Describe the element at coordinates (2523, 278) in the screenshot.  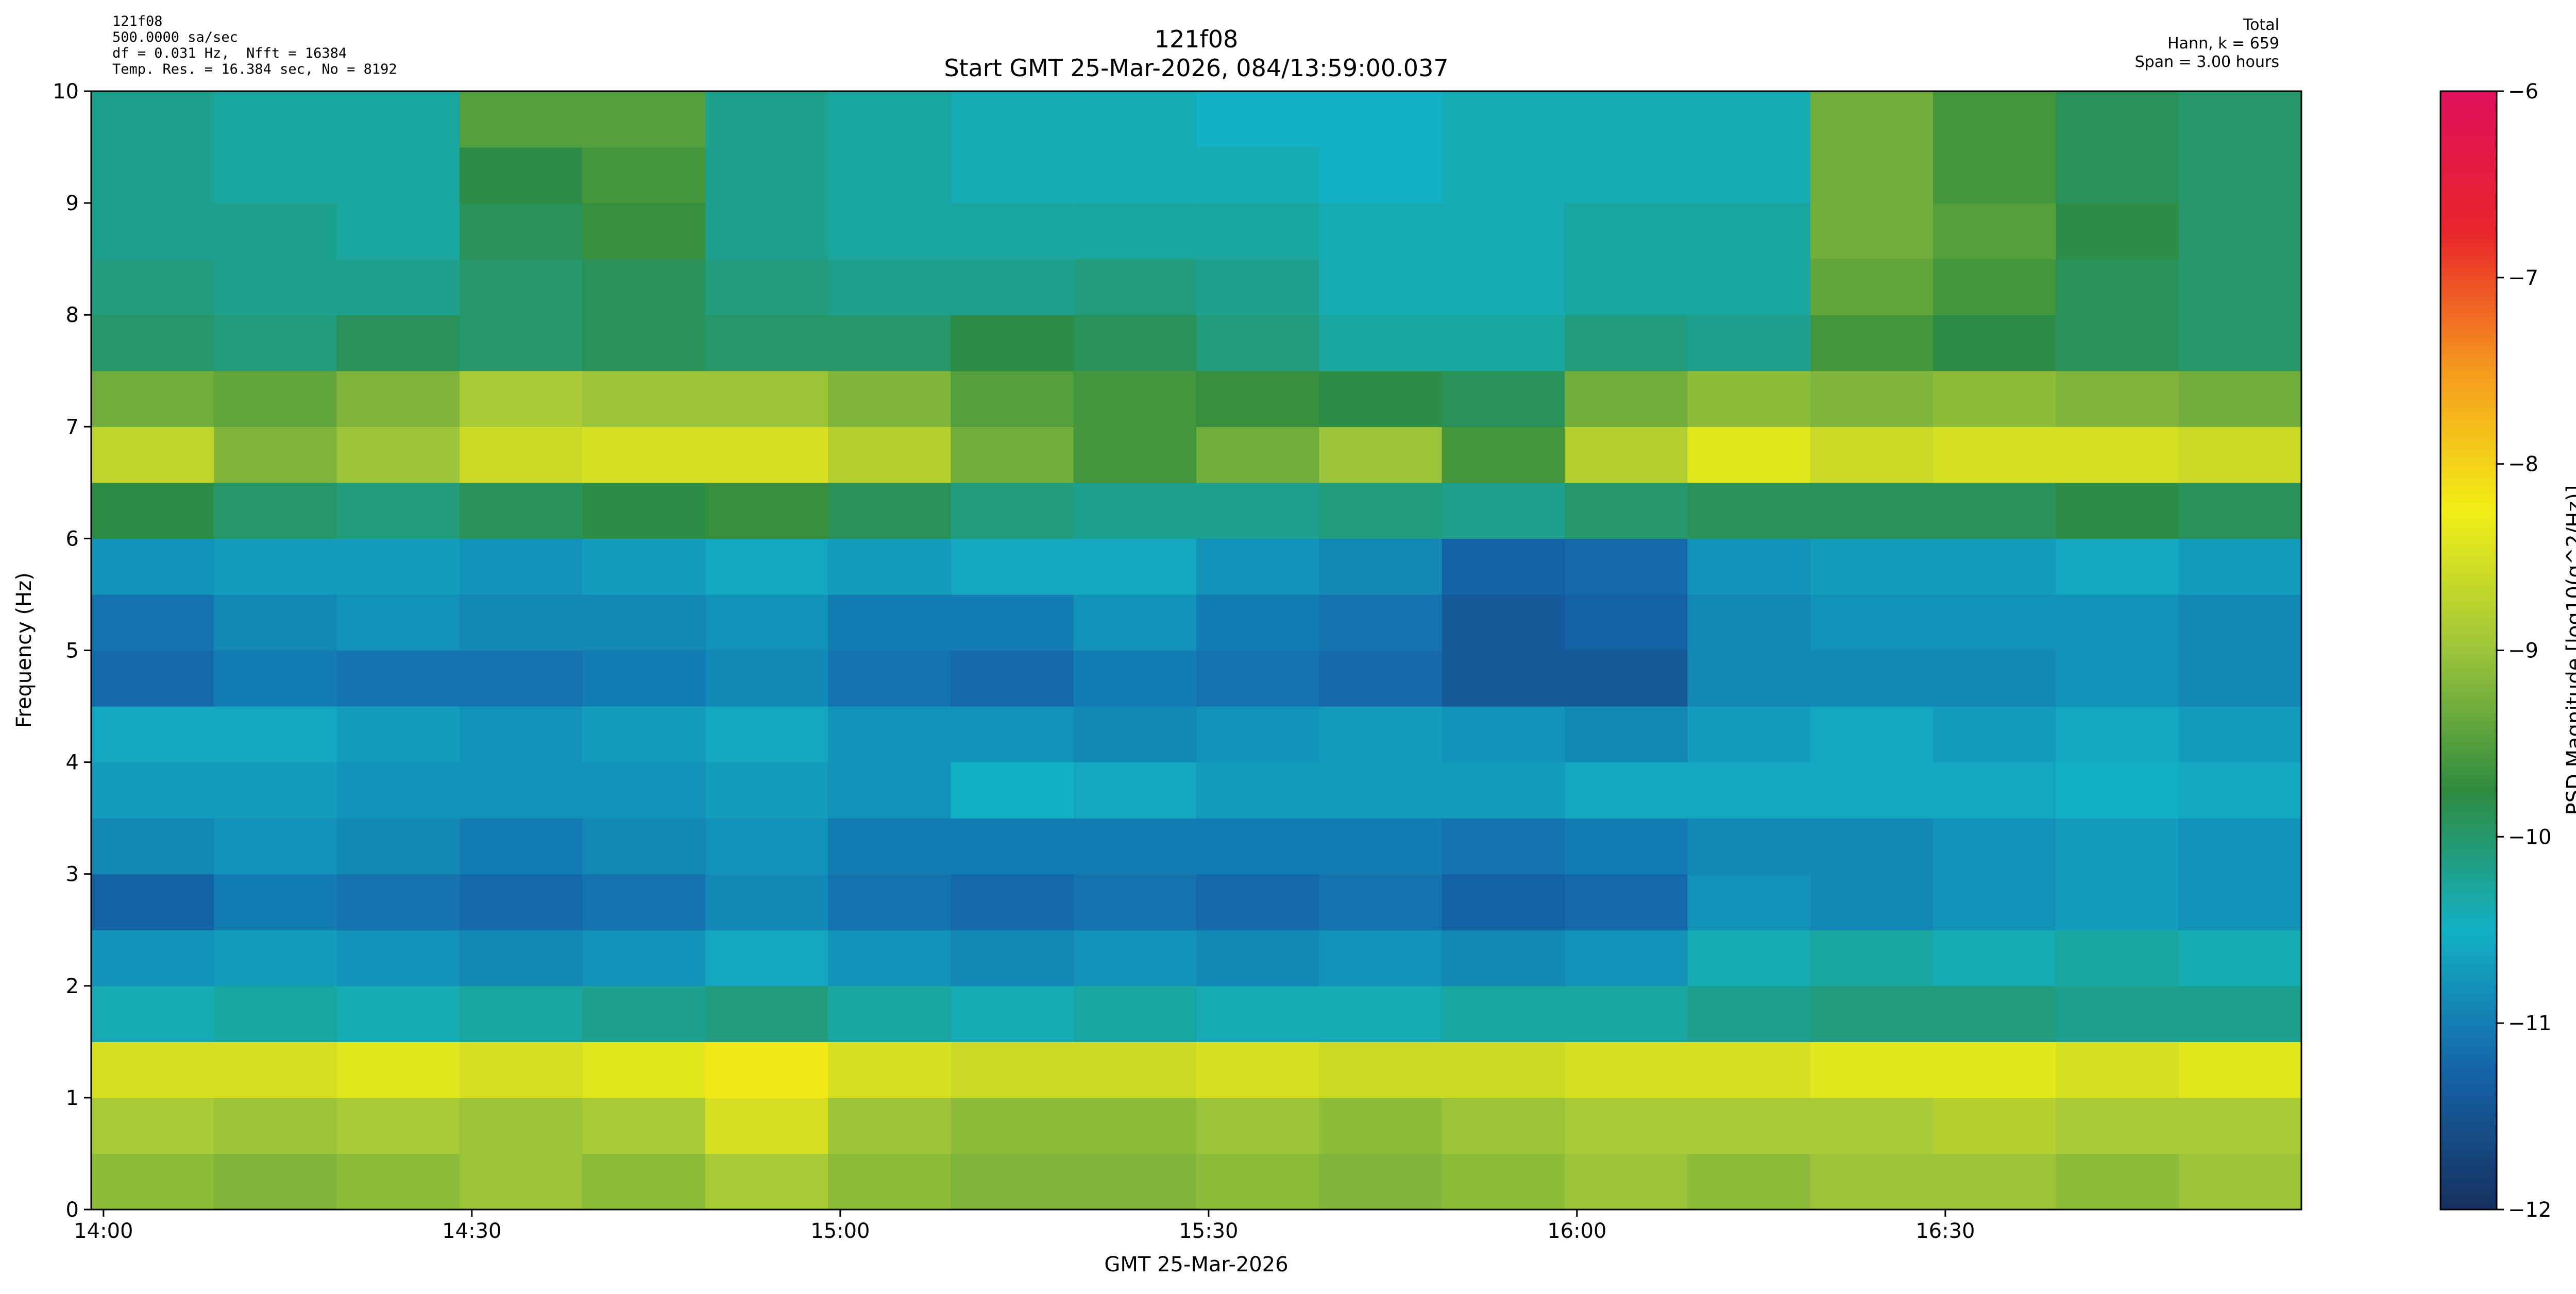
I see `colorbar-tick-label: −7` at that location.